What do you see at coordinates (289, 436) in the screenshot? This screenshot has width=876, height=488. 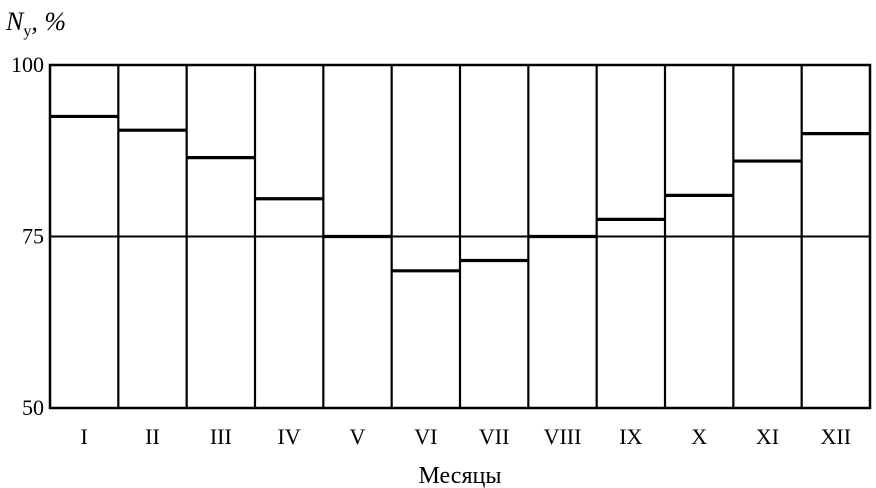 I see `x-tick-label: IV` at bounding box center [289, 436].